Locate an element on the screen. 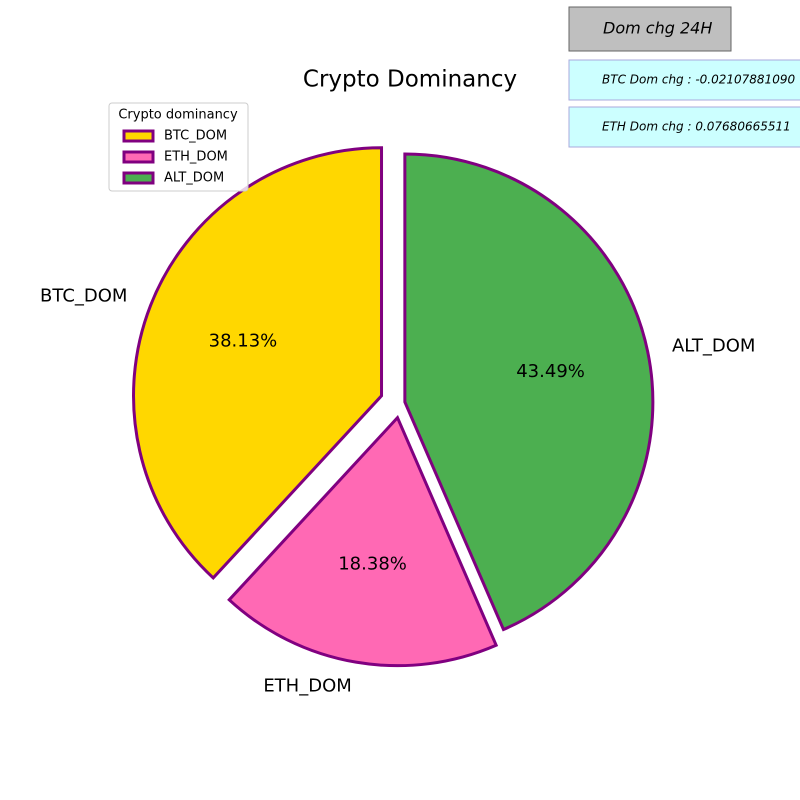 Image resolution: width=800 pixels, height=800 pixels. annotation: ETH Dom chg : 0.07680665511 is located at coordinates (696, 127).